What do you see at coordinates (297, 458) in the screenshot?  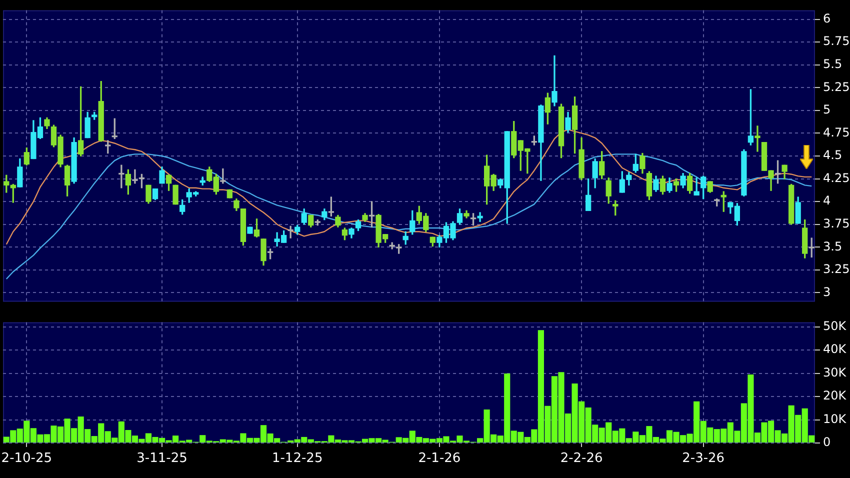 I see `x-tick-label: 1-12-25` at bounding box center [297, 458].